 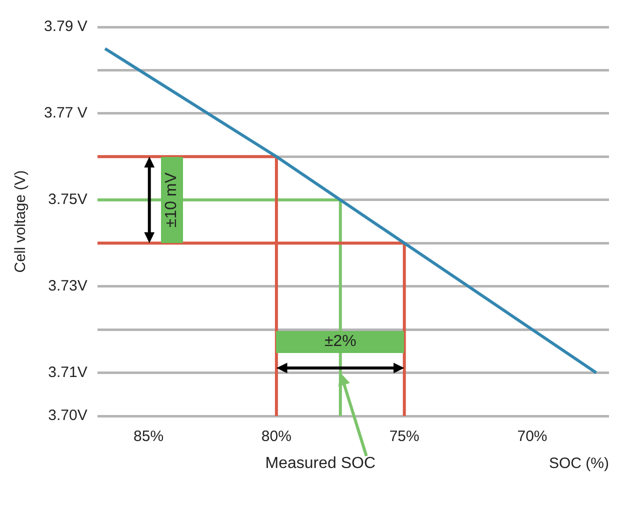 What do you see at coordinates (68, 285) in the screenshot?
I see `y-tick-label: 3.73V` at bounding box center [68, 285].